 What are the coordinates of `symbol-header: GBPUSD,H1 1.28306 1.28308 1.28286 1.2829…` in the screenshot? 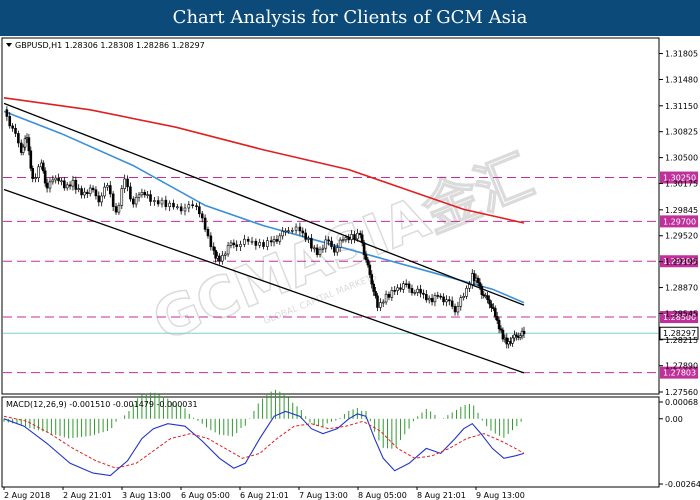 It's located at (105, 45).